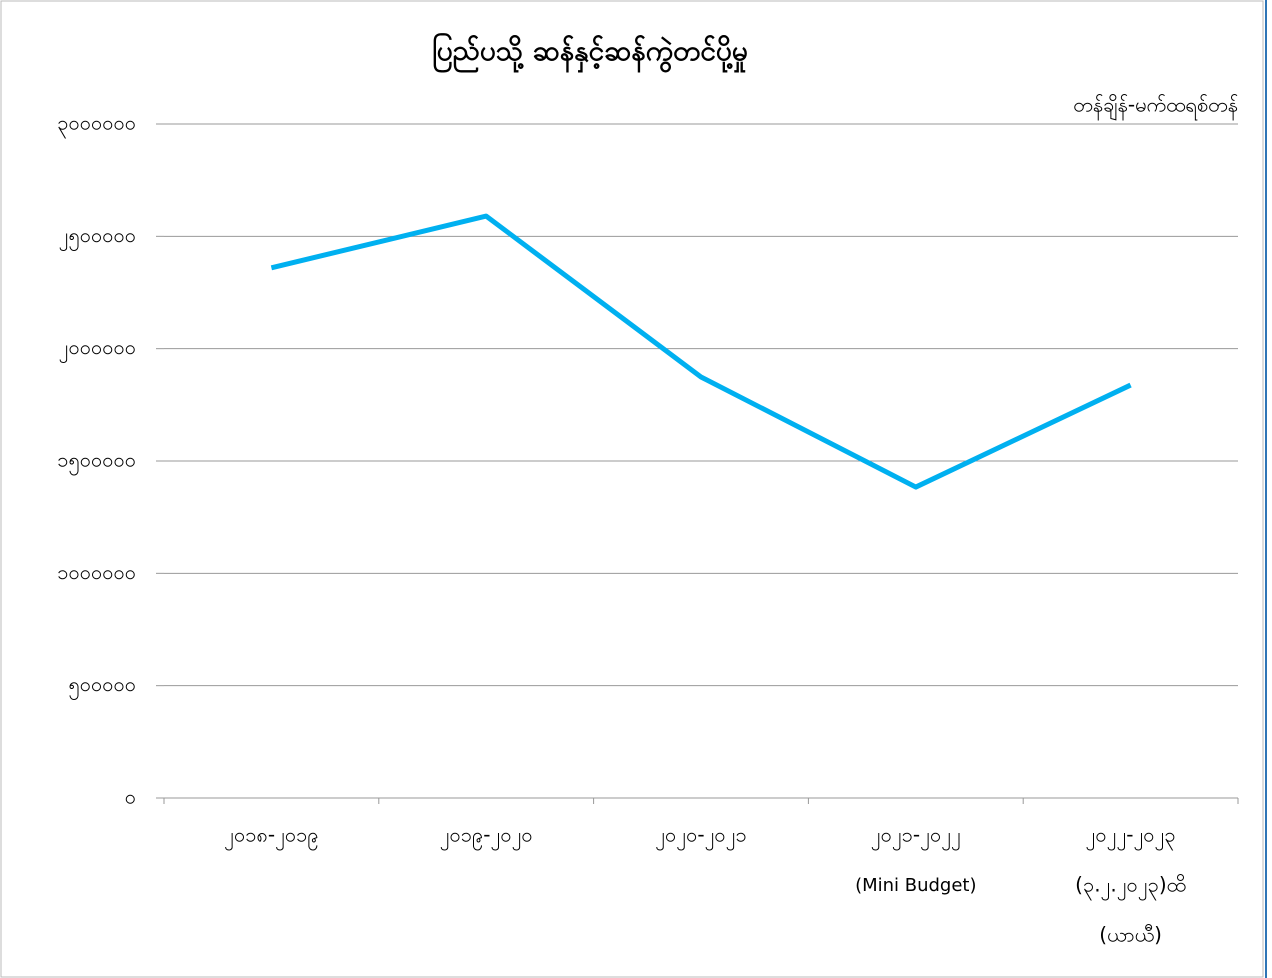  Describe the element at coordinates (96, 125) in the screenshot. I see `y-tick-label: ၃၀၀၀၀၀၀` at that location.